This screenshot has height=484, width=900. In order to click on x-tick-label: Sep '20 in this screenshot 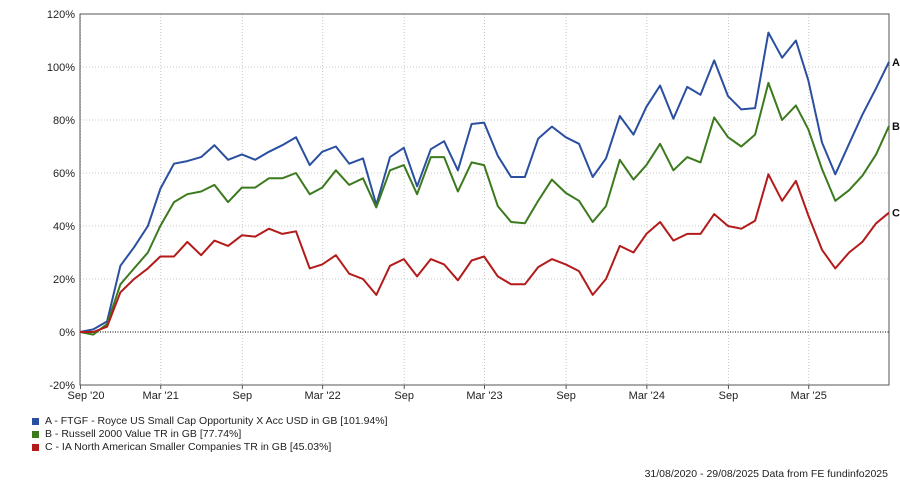, I will do `click(86, 396)`.